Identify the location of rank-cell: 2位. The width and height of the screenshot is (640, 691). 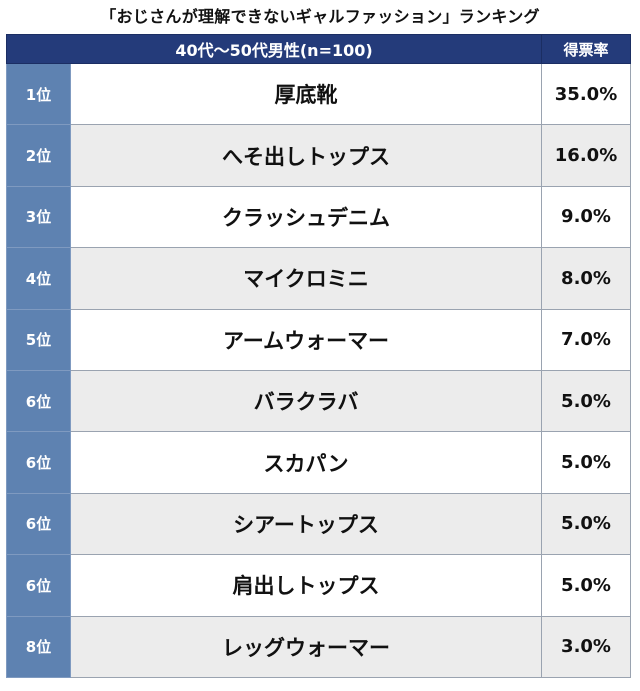
(38, 155).